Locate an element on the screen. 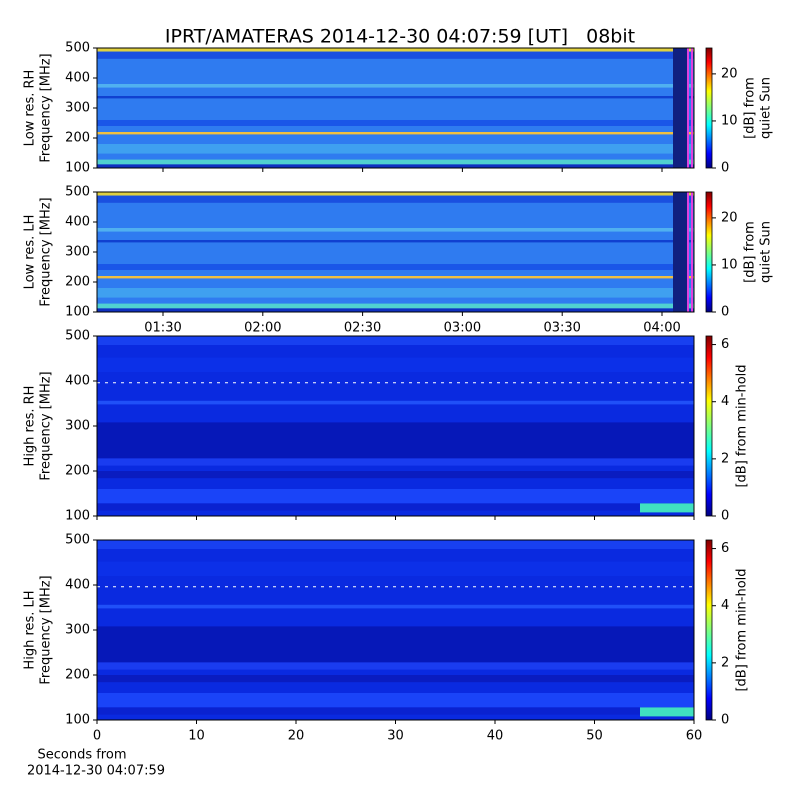 The height and width of the screenshot is (800, 800). colorbar-label: [dB] from is located at coordinates (750, 252).